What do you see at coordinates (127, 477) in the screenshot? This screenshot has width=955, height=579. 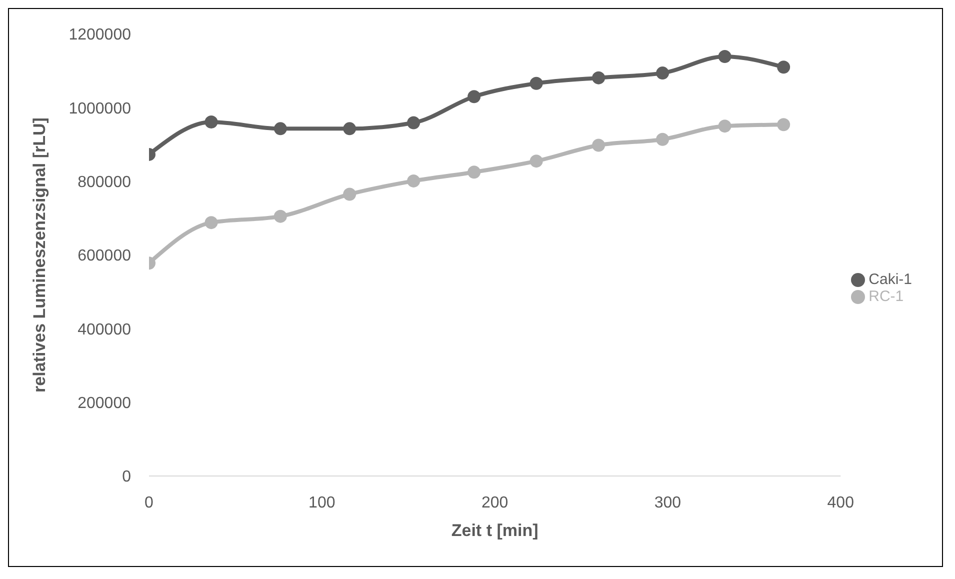 I see `y-tick-label: 0` at bounding box center [127, 477].